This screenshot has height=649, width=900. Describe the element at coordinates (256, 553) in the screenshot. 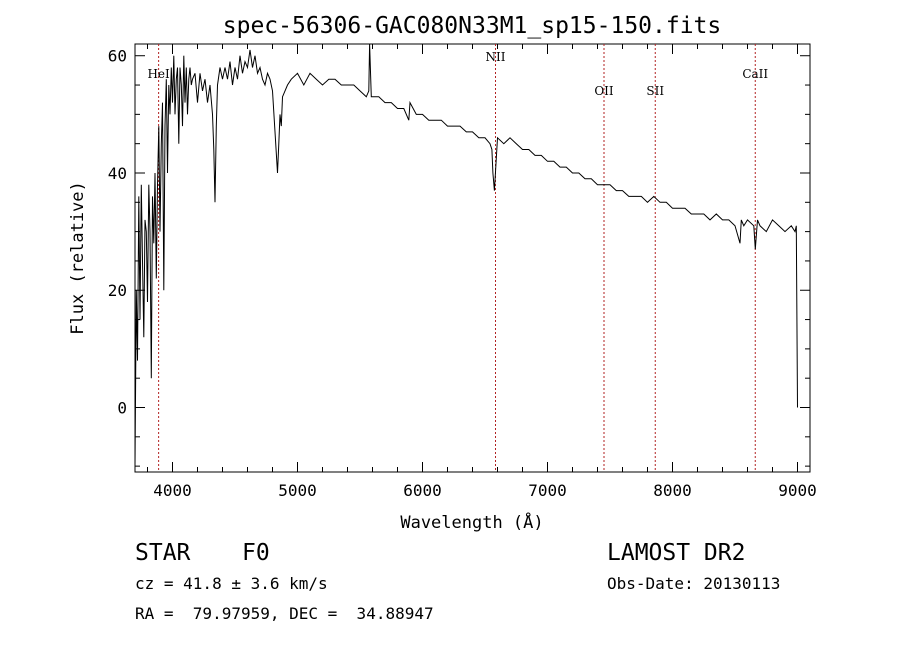

I see `spectral-subclass: F0` at that location.